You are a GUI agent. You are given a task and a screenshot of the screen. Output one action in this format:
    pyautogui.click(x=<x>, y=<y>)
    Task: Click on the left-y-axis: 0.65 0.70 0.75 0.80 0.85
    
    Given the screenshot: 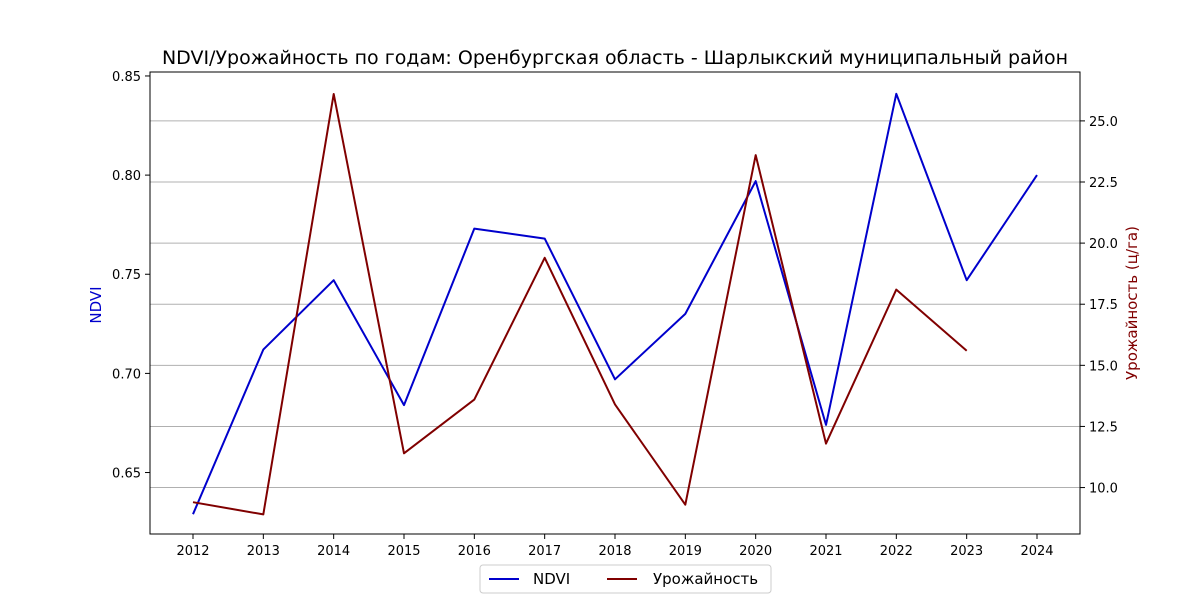 What is the action you would take?
    pyautogui.click(x=131, y=276)
    